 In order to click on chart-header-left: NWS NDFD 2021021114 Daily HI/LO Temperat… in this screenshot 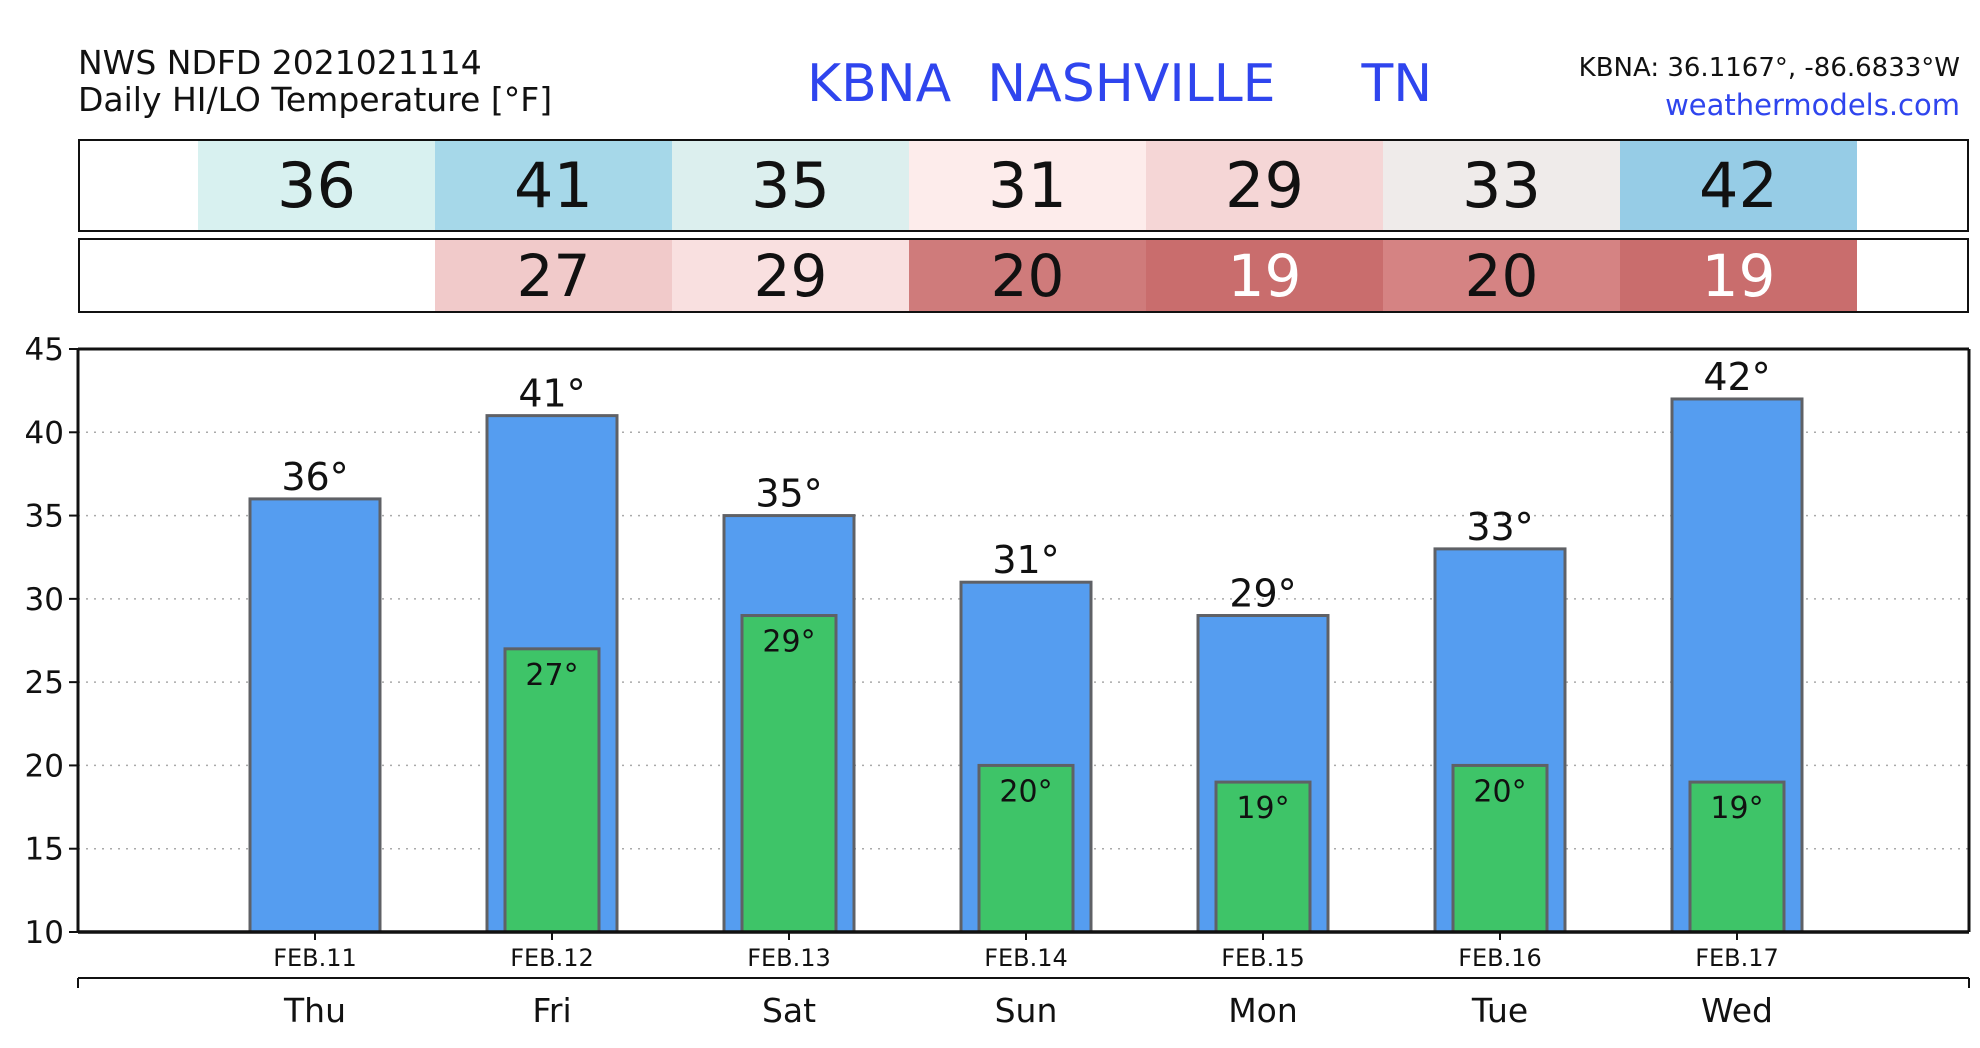, I will do `click(315, 81)`.